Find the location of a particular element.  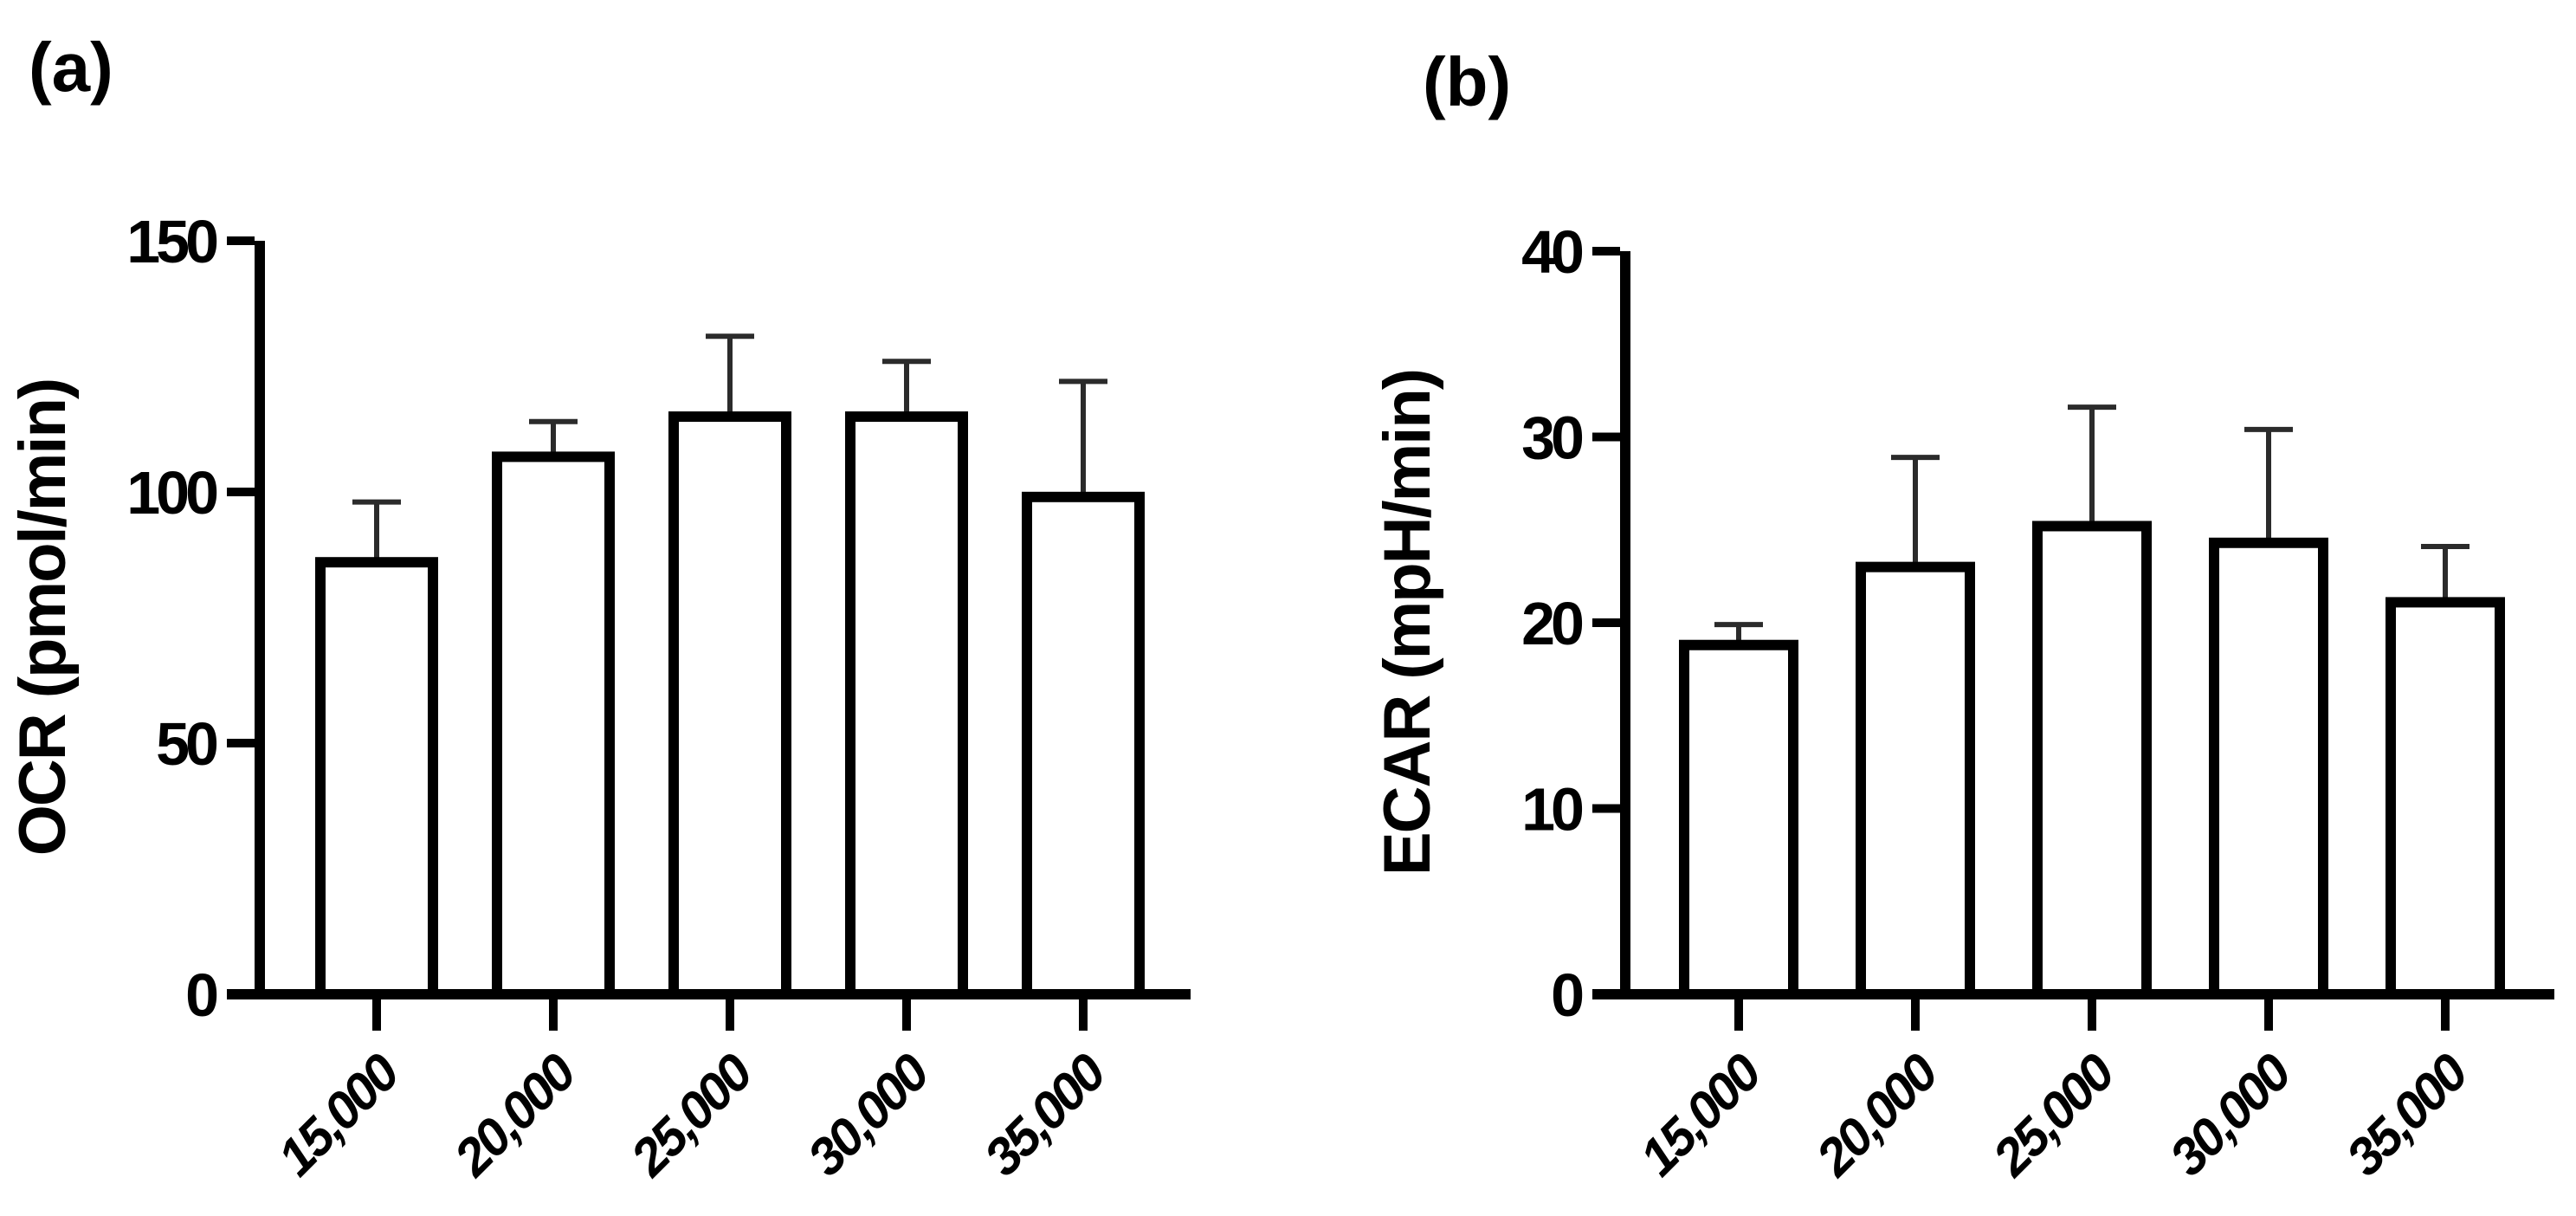

y-tick-label-20: 20 is located at coordinates (1552, 623).